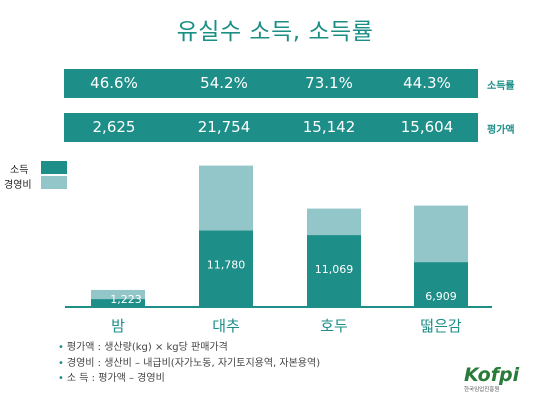 Image resolution: width=550 pixels, height=405 pixels. I want to click on footnote: 경영비 : 생산비 – 내급비(자가노동, 자기토지용역, 자본용역), so click(189, 364).